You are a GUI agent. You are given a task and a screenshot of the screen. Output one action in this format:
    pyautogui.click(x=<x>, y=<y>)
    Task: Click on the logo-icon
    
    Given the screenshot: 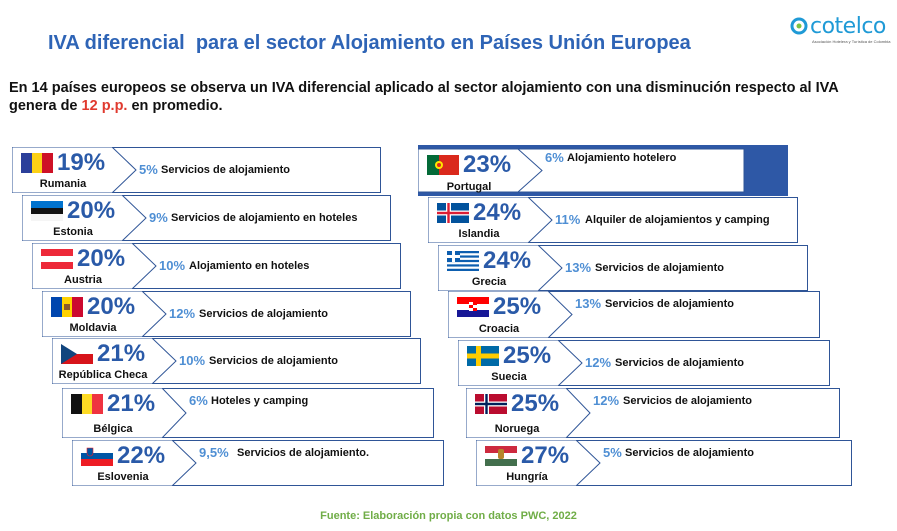 What is the action you would take?
    pyautogui.click(x=799, y=26)
    